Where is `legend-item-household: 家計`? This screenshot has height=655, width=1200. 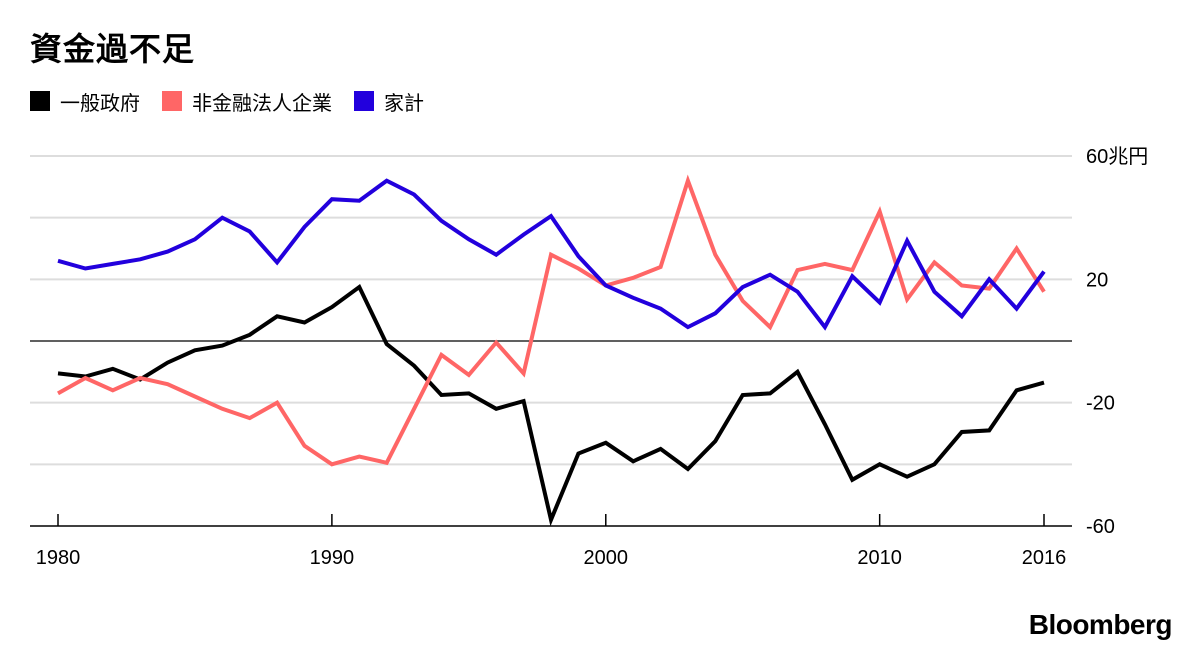
legend-item-household: 家計 is located at coordinates (389, 101).